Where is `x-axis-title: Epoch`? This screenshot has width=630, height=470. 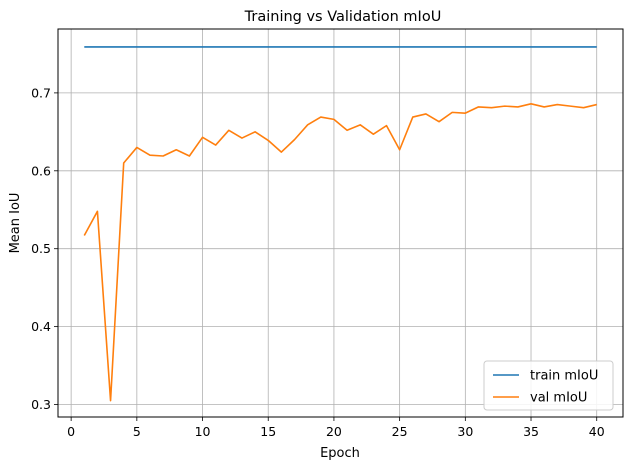 x-axis-title: Epoch is located at coordinates (340, 453).